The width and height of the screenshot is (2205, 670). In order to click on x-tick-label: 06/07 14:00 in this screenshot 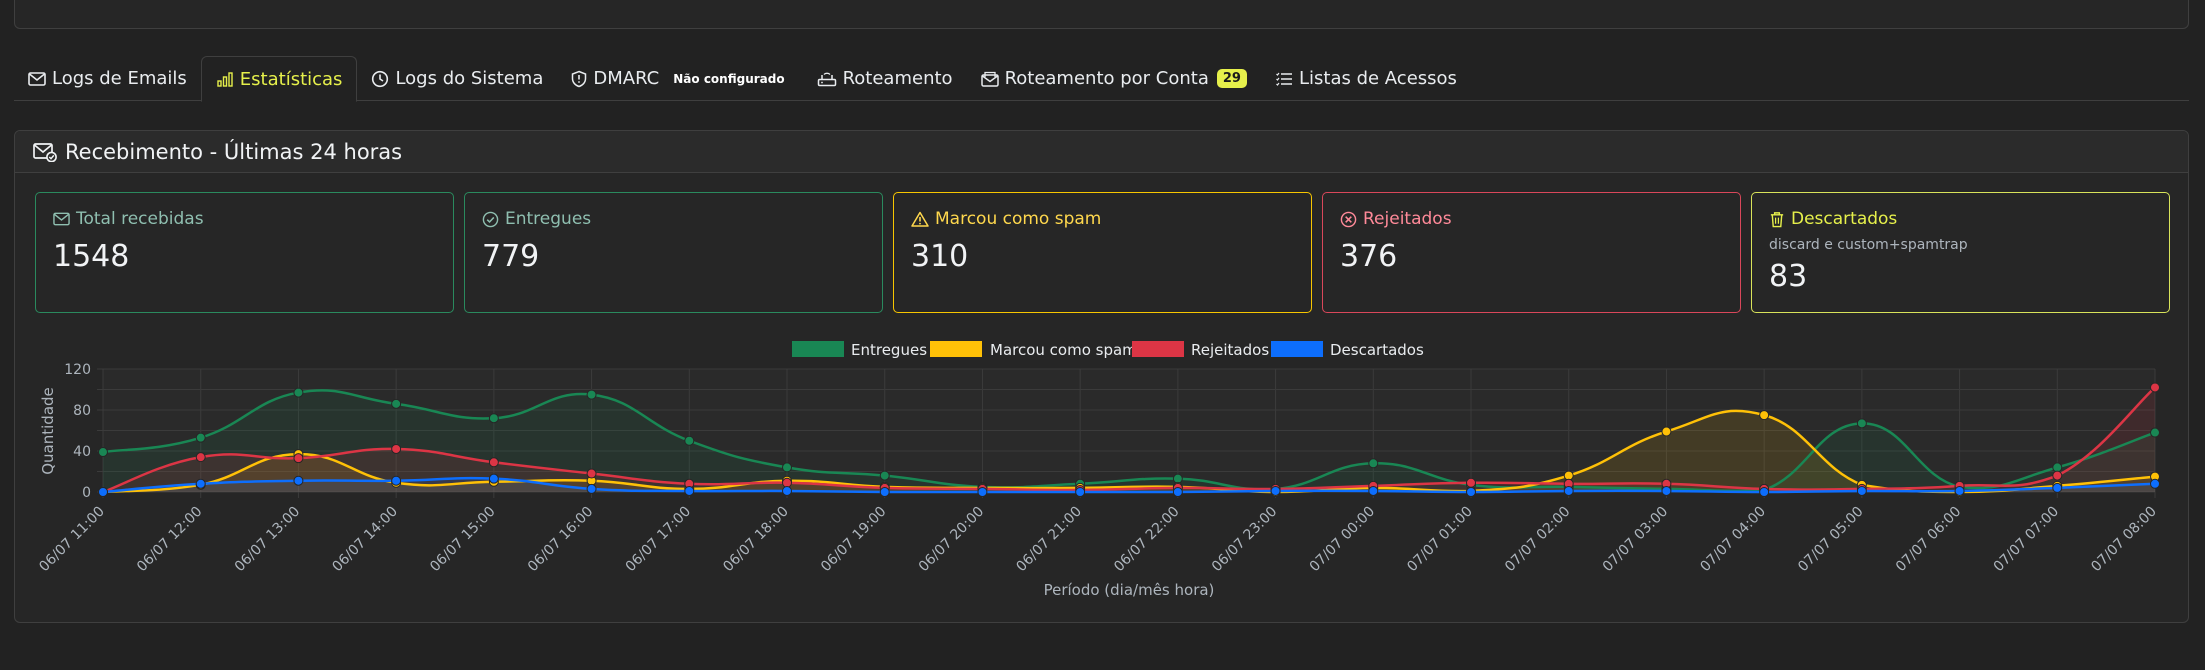, I will do `click(365, 540)`.